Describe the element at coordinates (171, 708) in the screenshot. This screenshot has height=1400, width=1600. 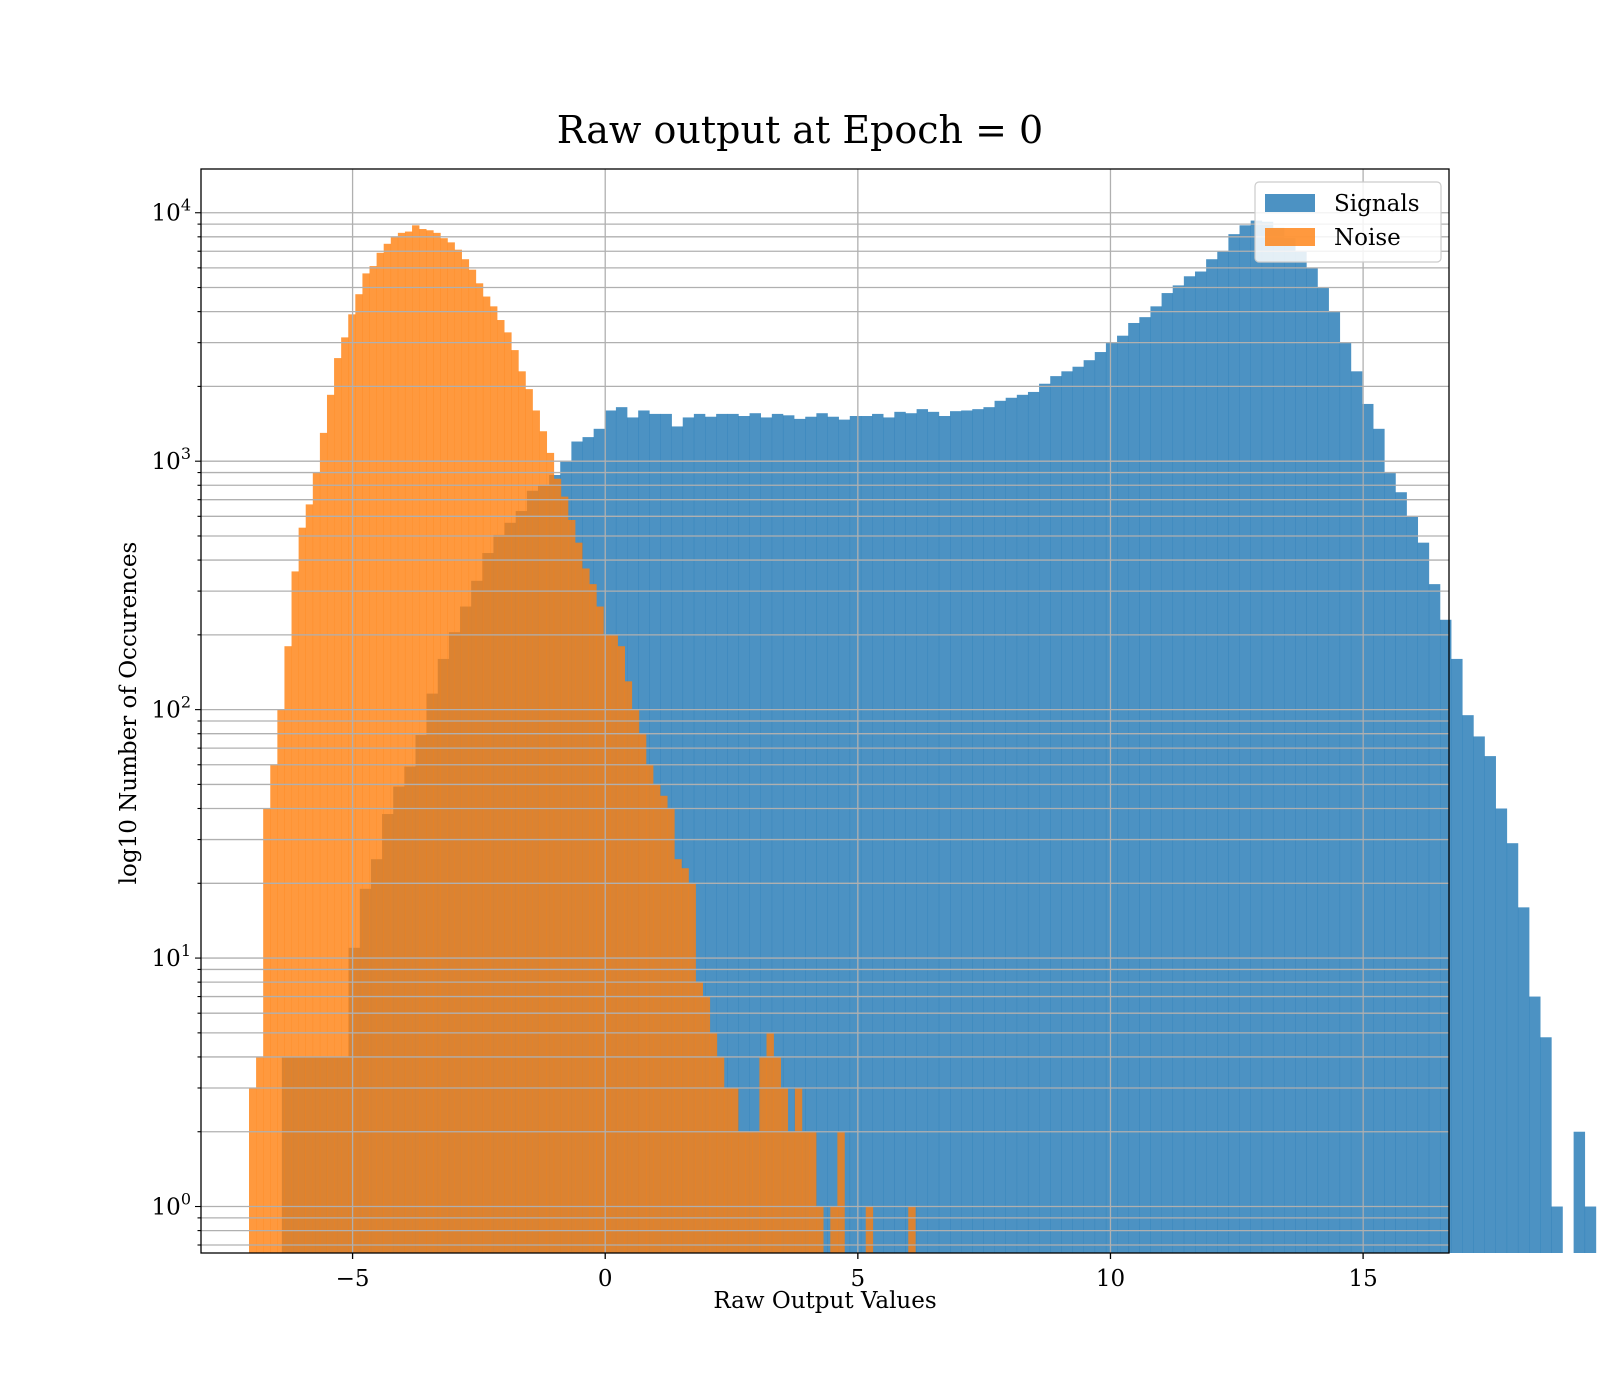
I see `y-tick-label: 10²` at that location.